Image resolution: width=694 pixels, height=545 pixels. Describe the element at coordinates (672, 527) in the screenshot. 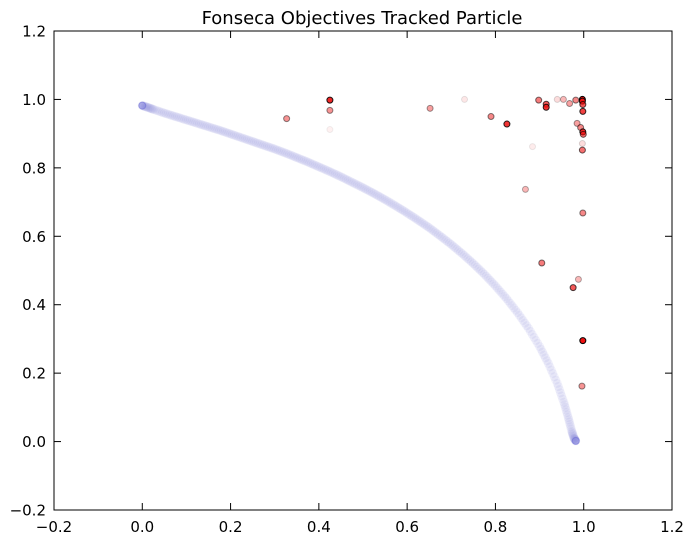

I see `x-tick-label: 1.2` at that location.